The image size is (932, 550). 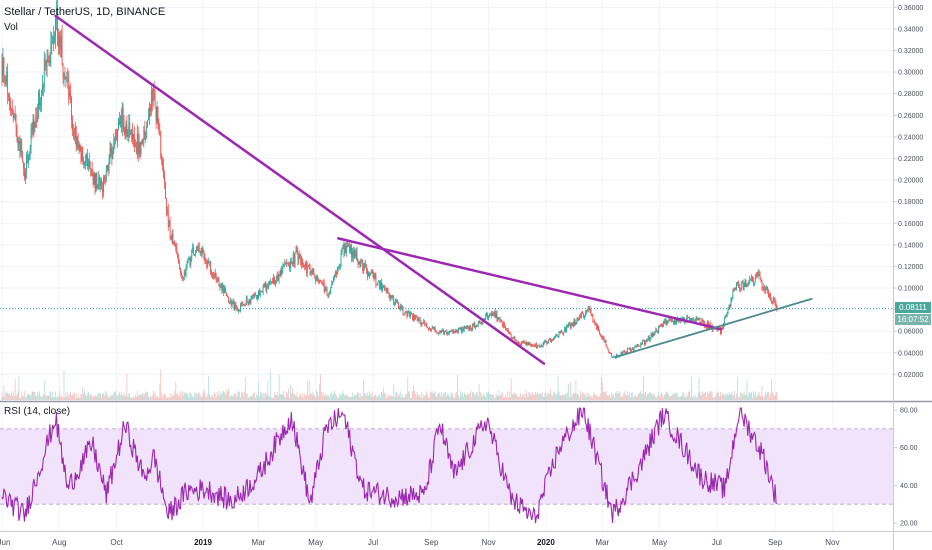 What do you see at coordinates (373, 542) in the screenshot?
I see `x-tick-label: Jul` at bounding box center [373, 542].